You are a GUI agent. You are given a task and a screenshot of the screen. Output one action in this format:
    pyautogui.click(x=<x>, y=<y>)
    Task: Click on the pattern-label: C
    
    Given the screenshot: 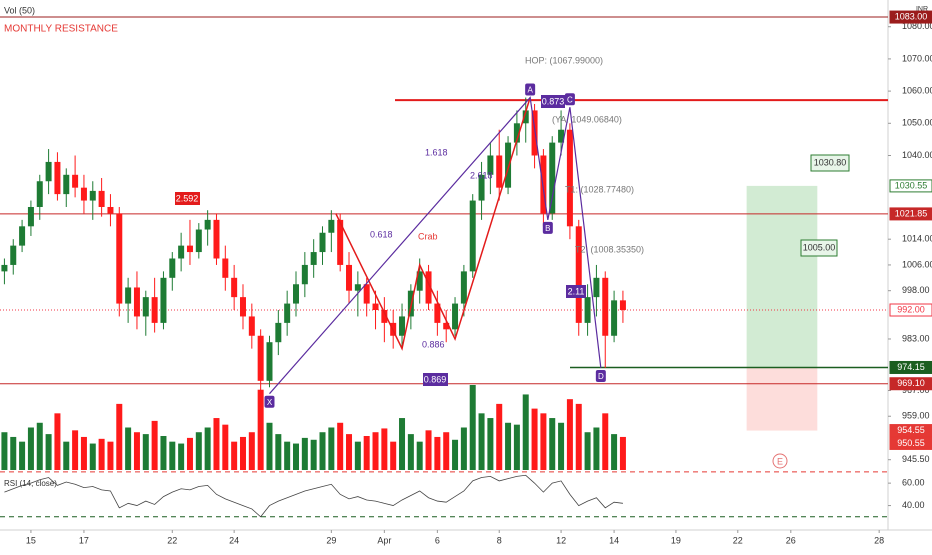 What is the action you would take?
    pyautogui.click(x=570, y=99)
    